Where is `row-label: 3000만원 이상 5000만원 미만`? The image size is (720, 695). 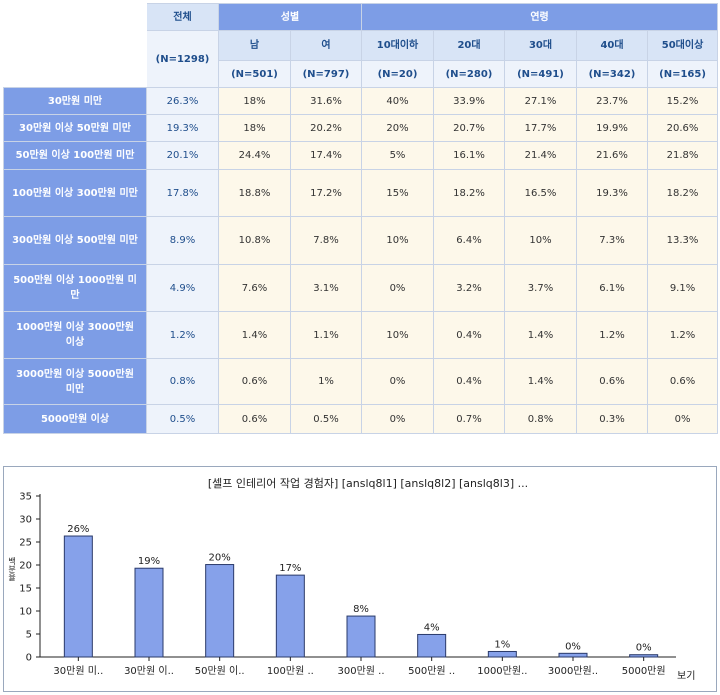 row-label: 3000만원 이상 5000만원 미만 is located at coordinates (75, 381).